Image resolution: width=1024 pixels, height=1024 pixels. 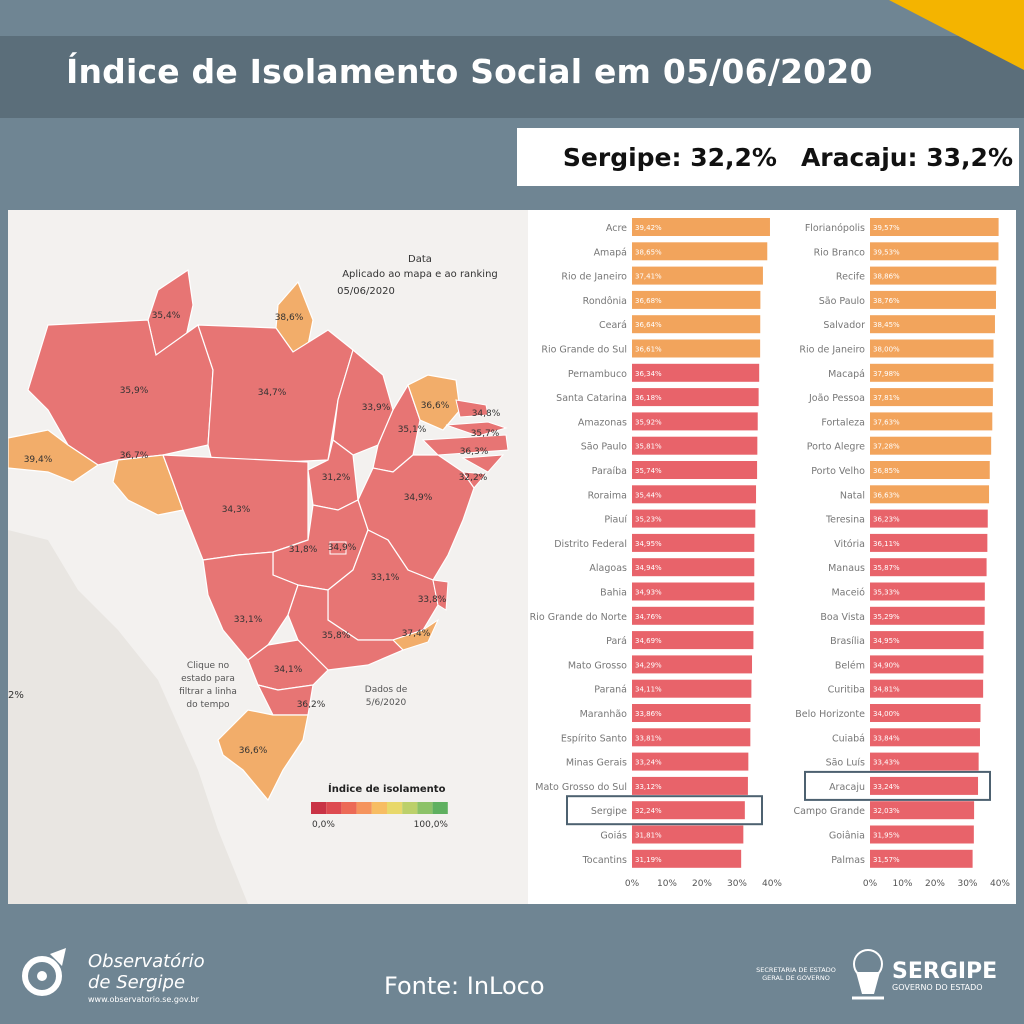 I want to click on state-rio-grande-do-sul, so click(x=263, y=755).